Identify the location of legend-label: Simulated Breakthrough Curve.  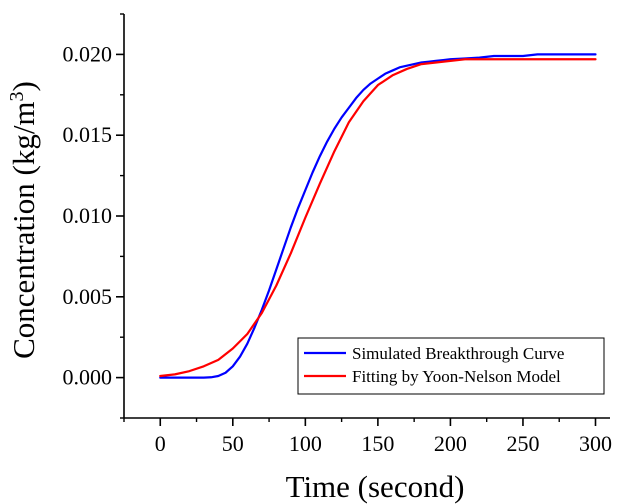
(458, 353).